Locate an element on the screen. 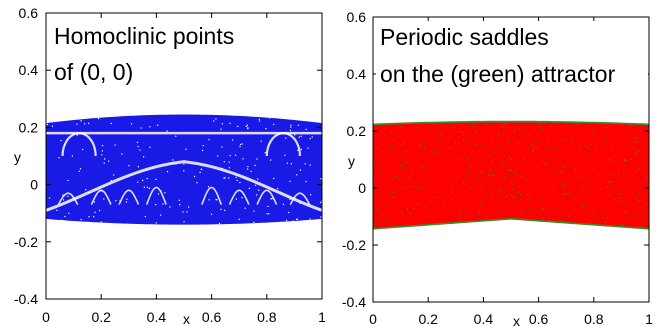 This screenshot has height=326, width=667. y-tick-label: 0.4 is located at coordinates (357, 74).